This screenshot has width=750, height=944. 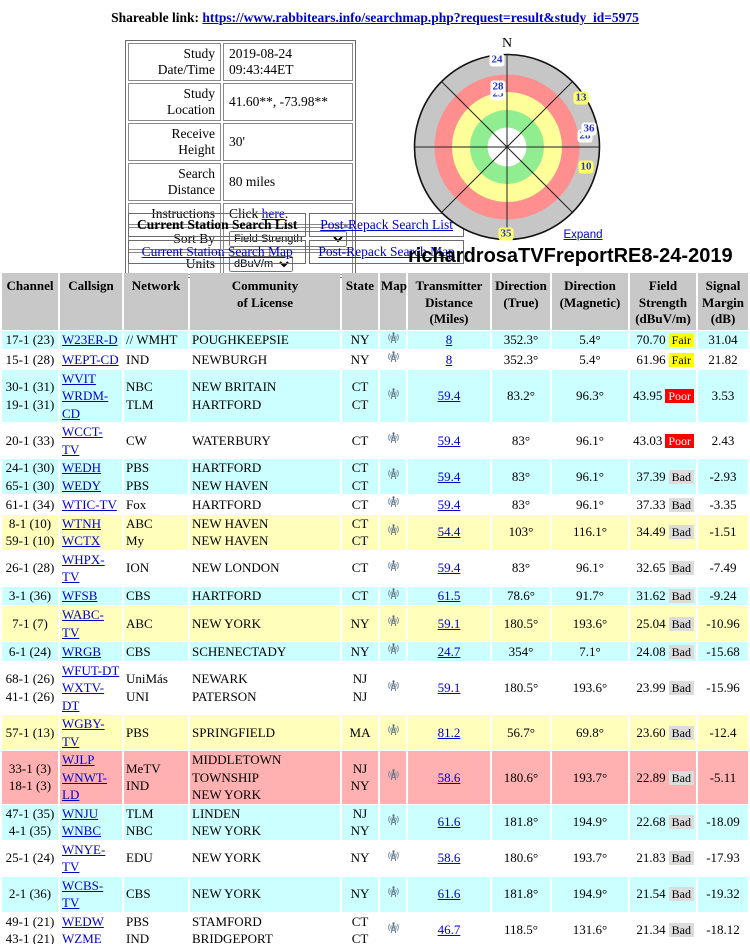 What do you see at coordinates (583, 235) in the screenshot?
I see `expand-chart-link: Expand` at bounding box center [583, 235].